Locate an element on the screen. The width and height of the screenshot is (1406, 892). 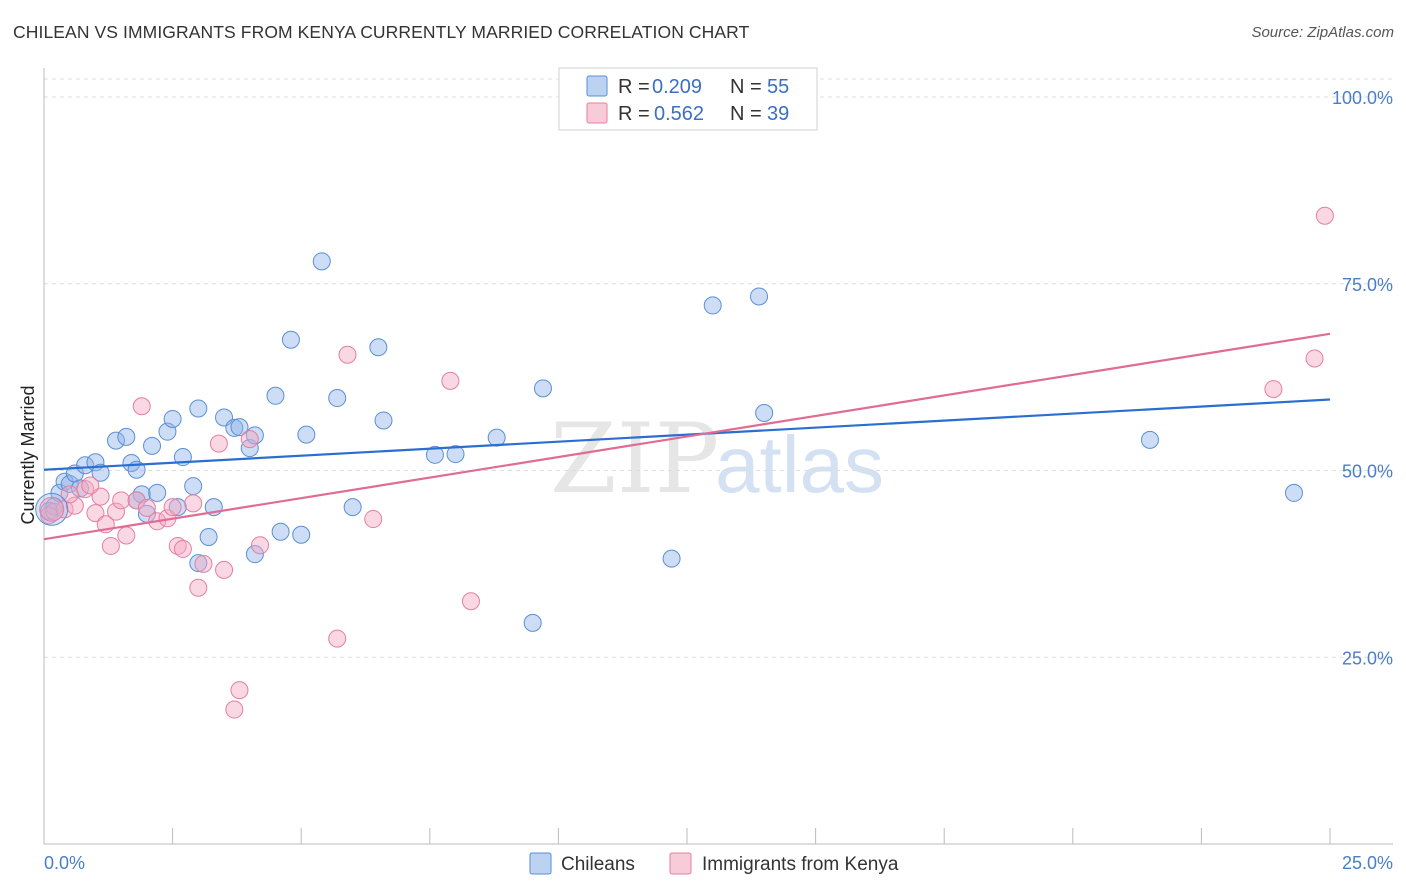
y-tick-label: 25.0% is located at coordinates (1367, 658).